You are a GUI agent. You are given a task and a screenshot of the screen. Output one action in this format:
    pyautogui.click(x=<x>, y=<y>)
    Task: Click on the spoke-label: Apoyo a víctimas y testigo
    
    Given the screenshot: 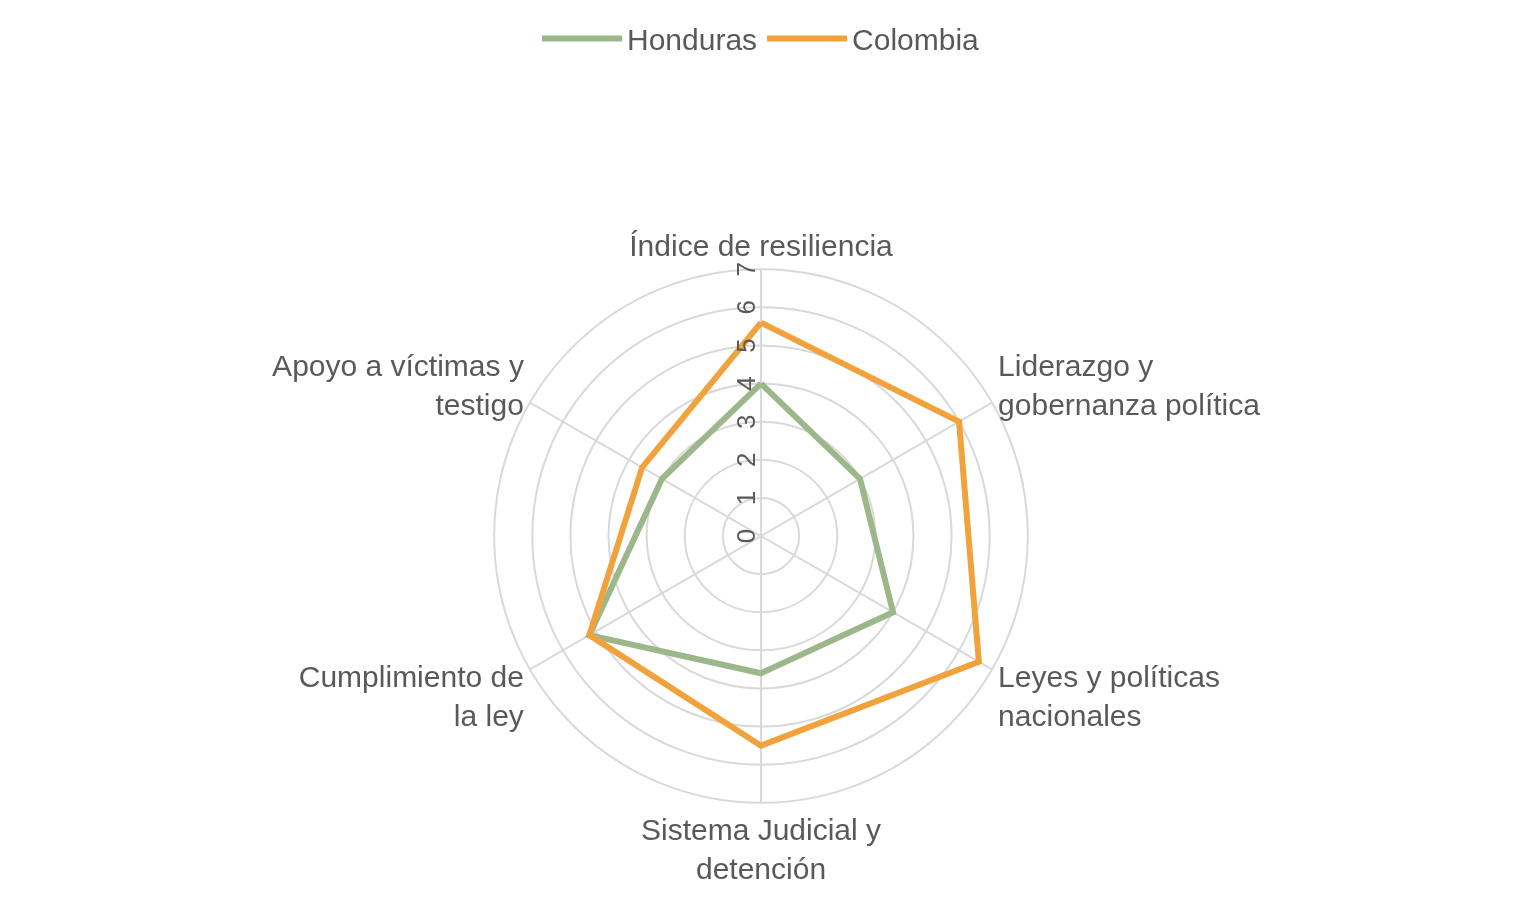 What is the action you would take?
    pyautogui.click(x=398, y=384)
    